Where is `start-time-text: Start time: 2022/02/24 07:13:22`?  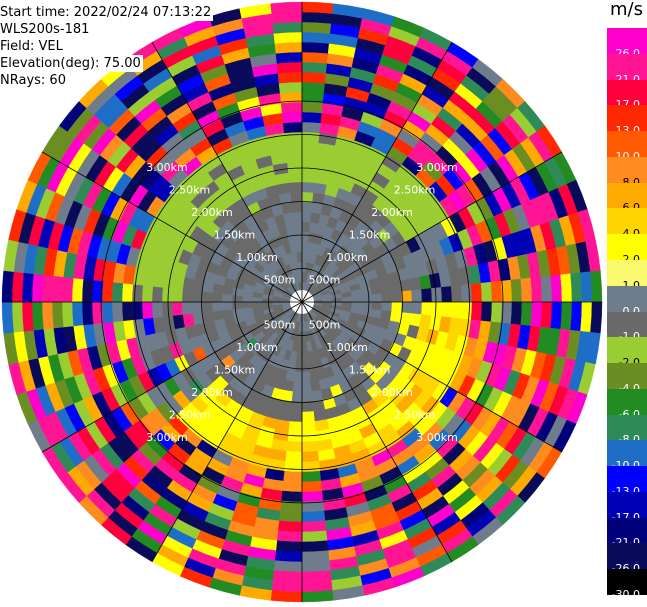 start-time-text: Start time: 2022/02/24 07:13:22 is located at coordinates (107, 12).